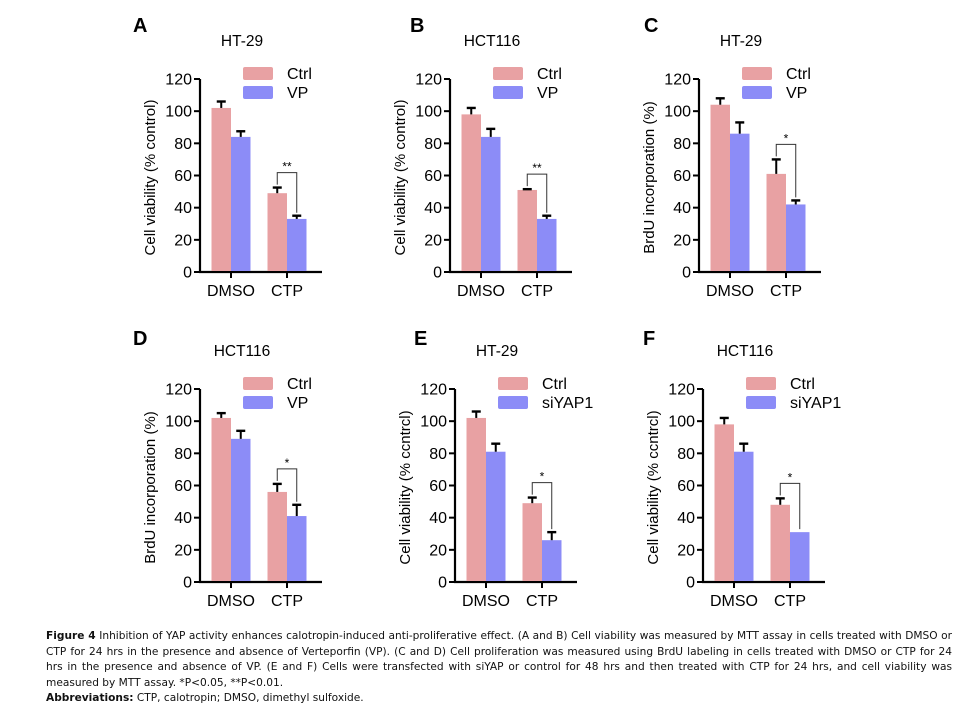  Describe the element at coordinates (554, 384) in the screenshot. I see `panel-e-legend-label-ctrl: Ctrl` at that location.